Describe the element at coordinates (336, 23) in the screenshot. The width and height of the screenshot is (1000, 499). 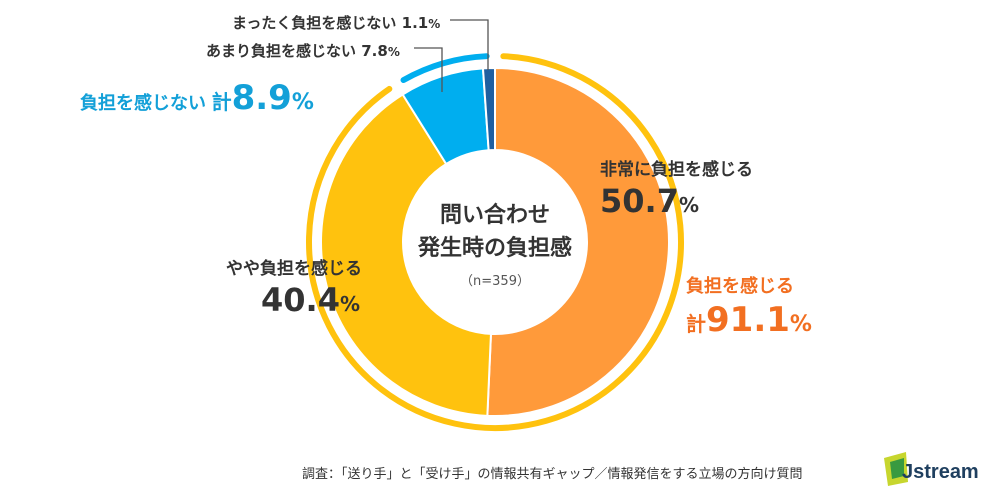
I see `label-none: まったく負担を感じない 1.1%` at that location.